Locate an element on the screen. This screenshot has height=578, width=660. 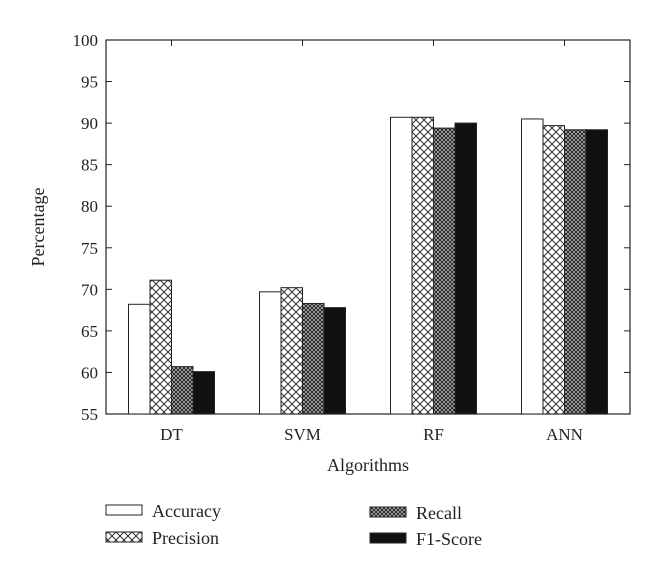
legend-label: F1-Score is located at coordinates (449, 539).